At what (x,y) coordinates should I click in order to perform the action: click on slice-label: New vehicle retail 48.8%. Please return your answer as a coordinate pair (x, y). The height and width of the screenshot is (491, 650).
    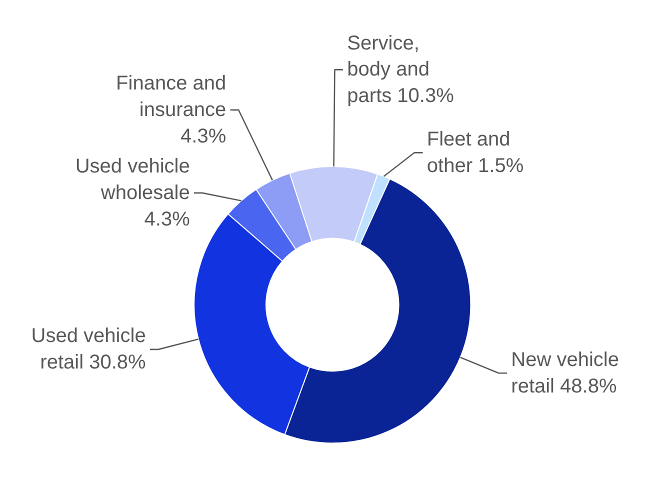
    Looking at the image, I should click on (565, 373).